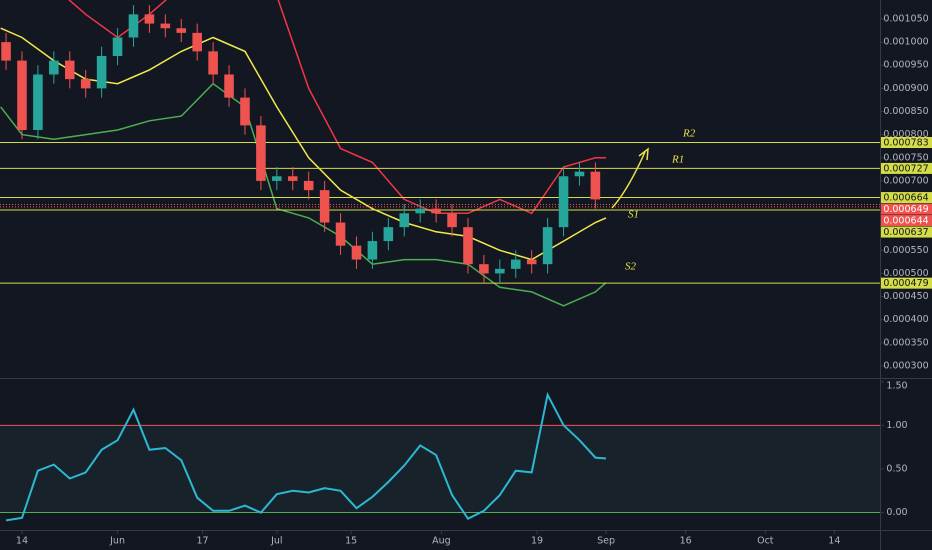 The width and height of the screenshot is (932, 550). I want to click on price-label: 0.000637, so click(905, 232).